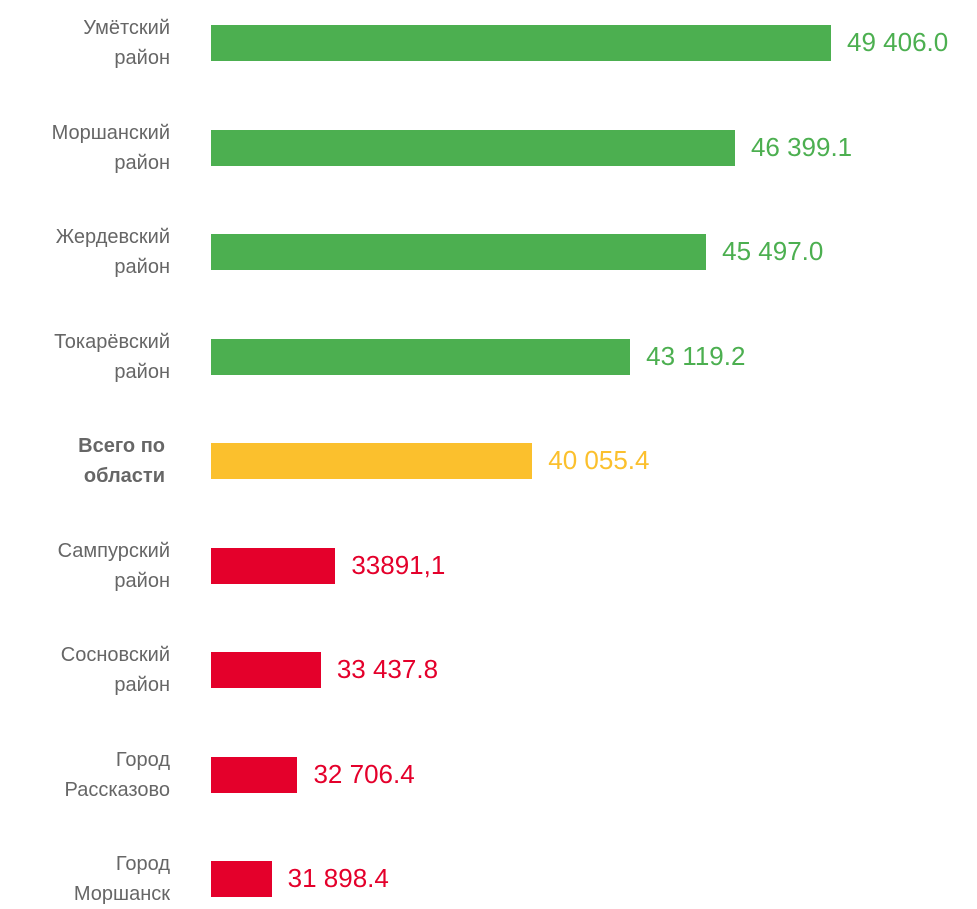 This screenshot has height=909, width=977. What do you see at coordinates (801, 146) in the screenshot?
I see `value-label: 46 399.1` at bounding box center [801, 146].